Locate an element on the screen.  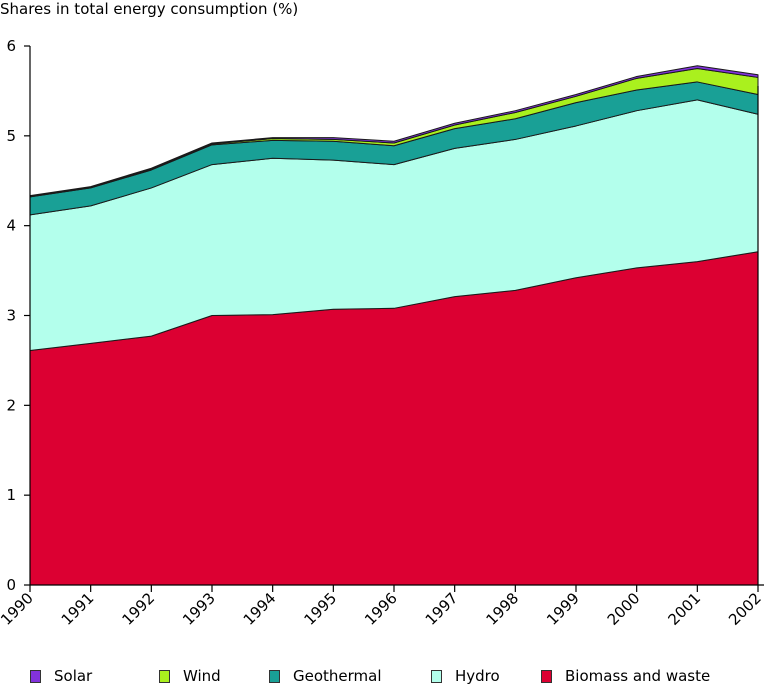
x-tick-label: 1999 is located at coordinates (563, 609).